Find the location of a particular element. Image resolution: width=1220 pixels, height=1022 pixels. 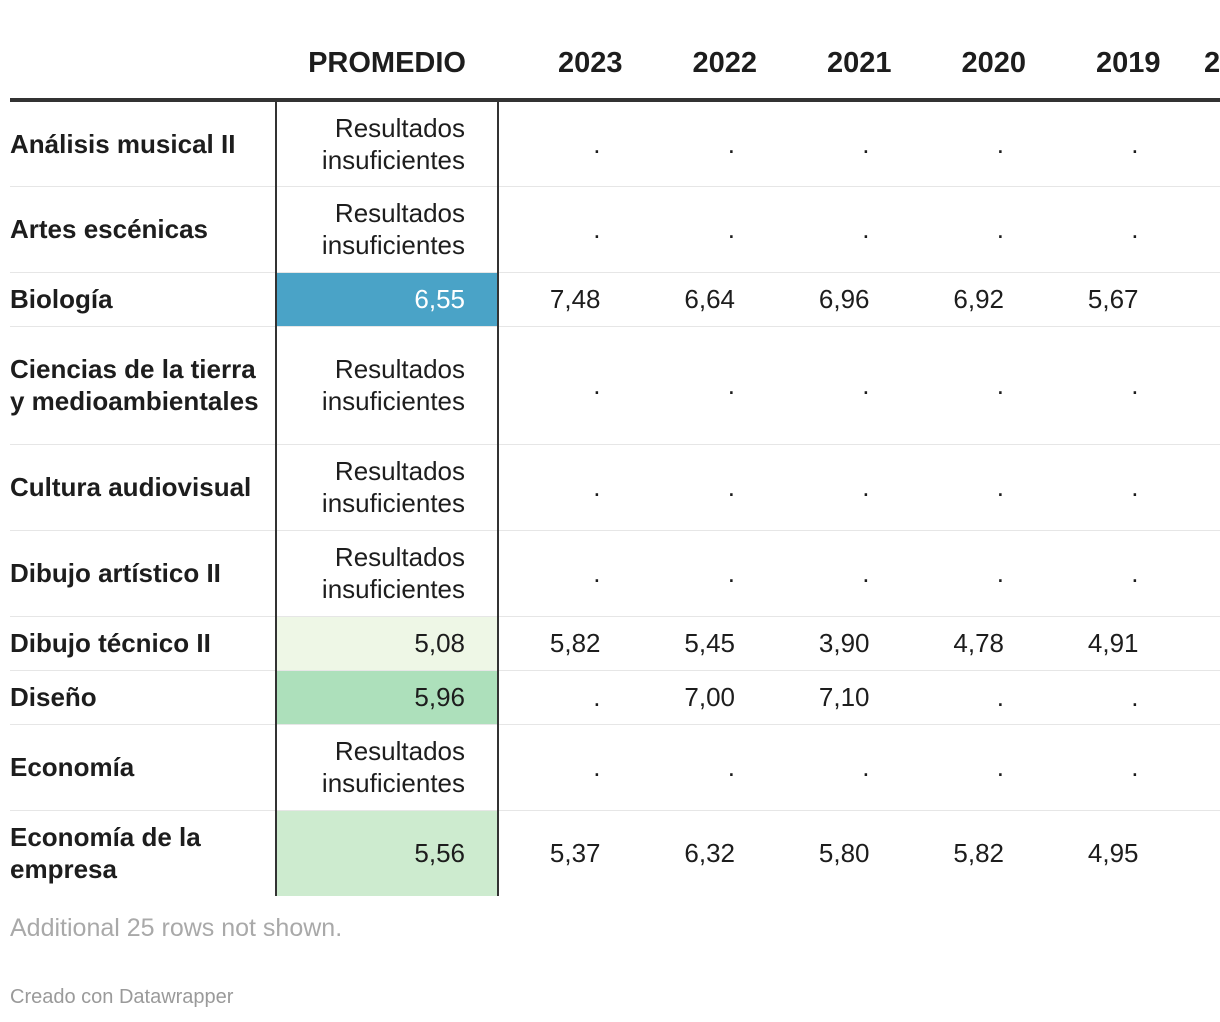

header-row: PROMEDIO 2023 2022 2021 2020 2019 2018 is located at coordinates (615, 51).